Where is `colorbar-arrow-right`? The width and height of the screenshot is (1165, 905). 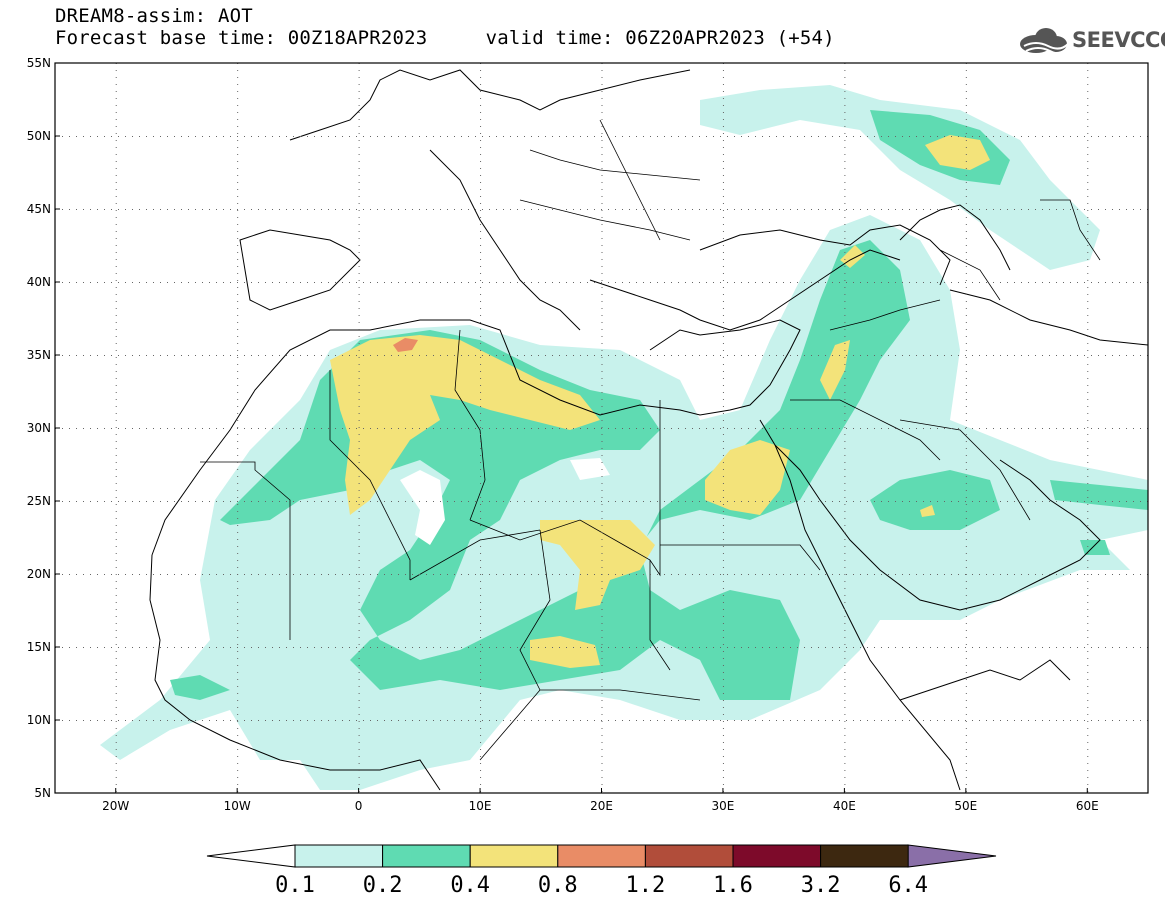 colorbar-arrow-right is located at coordinates (952, 856).